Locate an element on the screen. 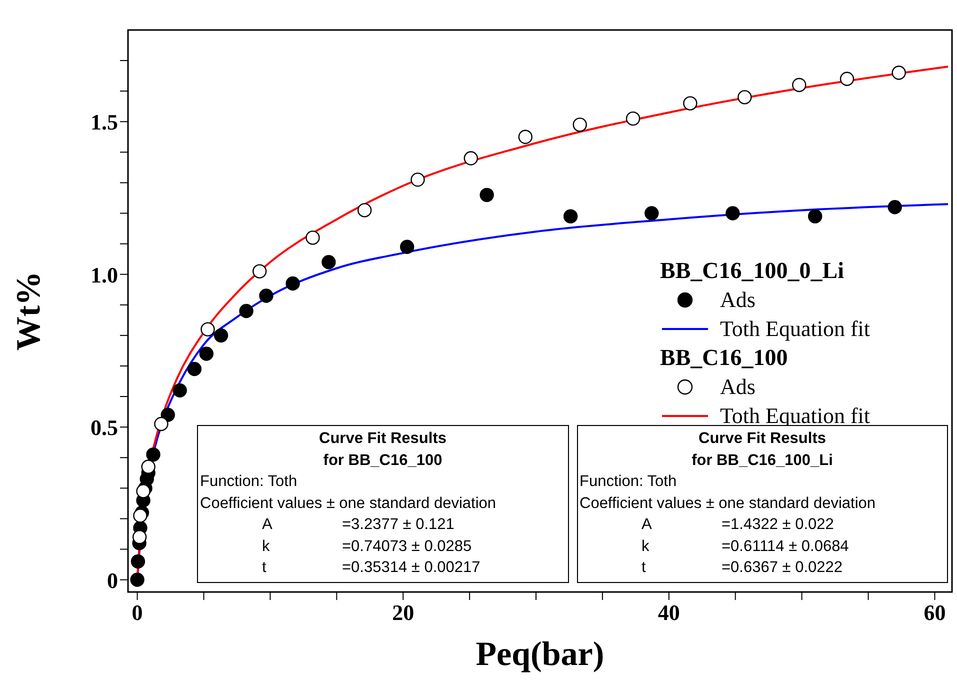 Image resolution: width=957 pixels, height=688 pixels. x-tick-label: 0 is located at coordinates (137, 612).